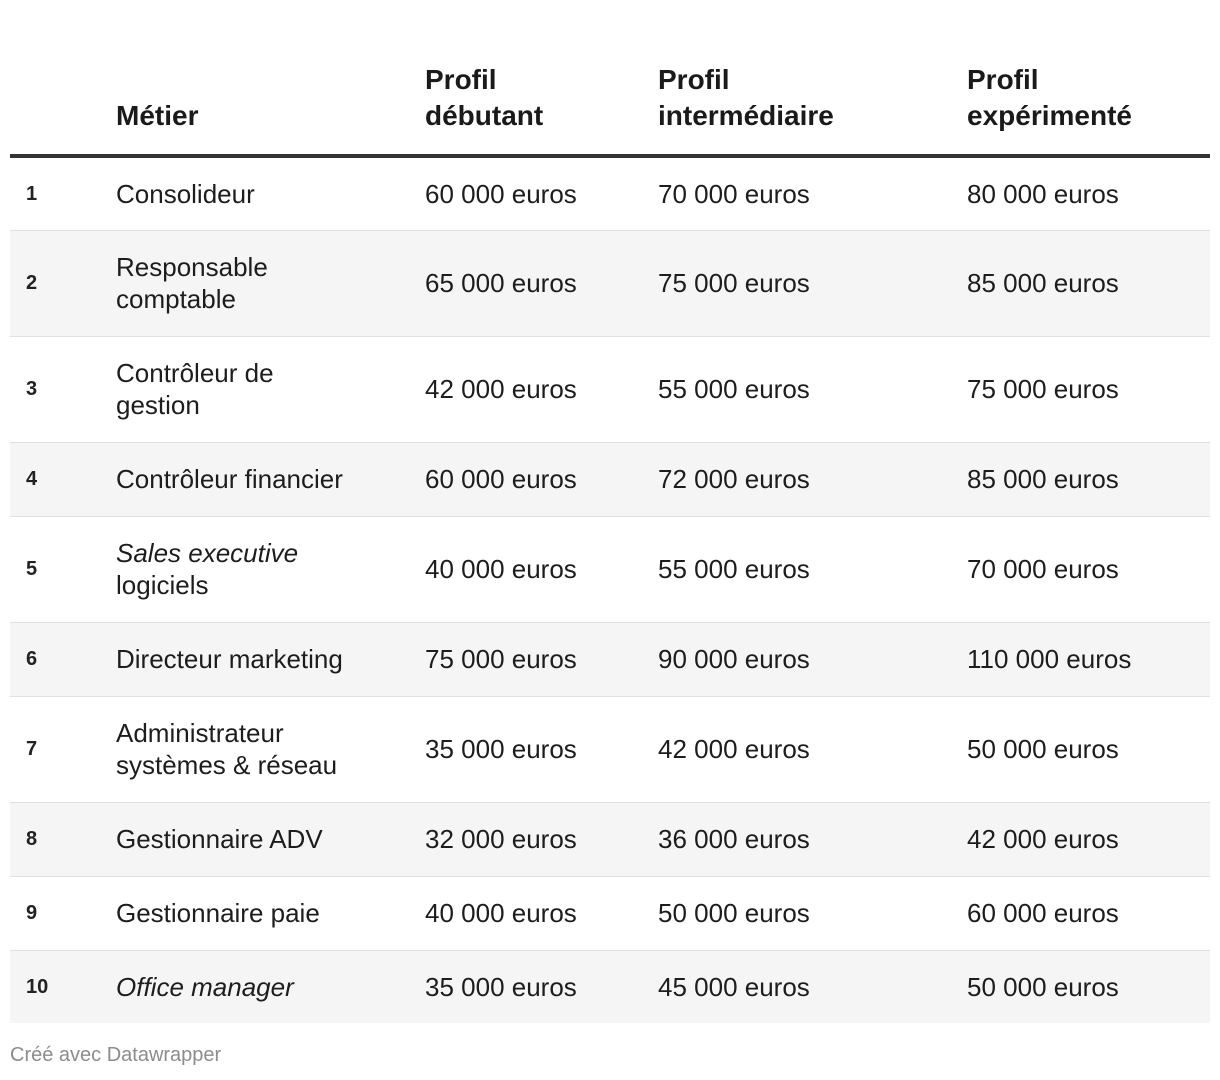  I want to click on column-header-intermediaire-line2: intermédiaire, so click(746, 115).